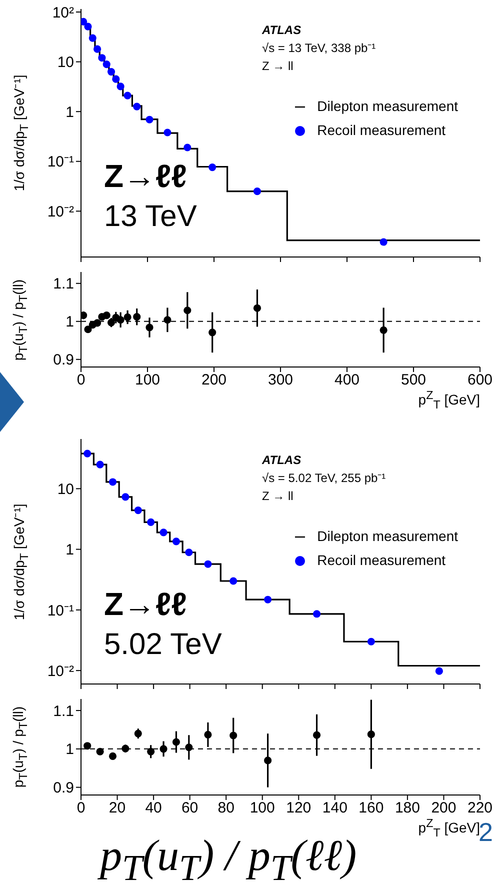 This screenshot has height=883, width=495. I want to click on text: 2, so click(485, 832).